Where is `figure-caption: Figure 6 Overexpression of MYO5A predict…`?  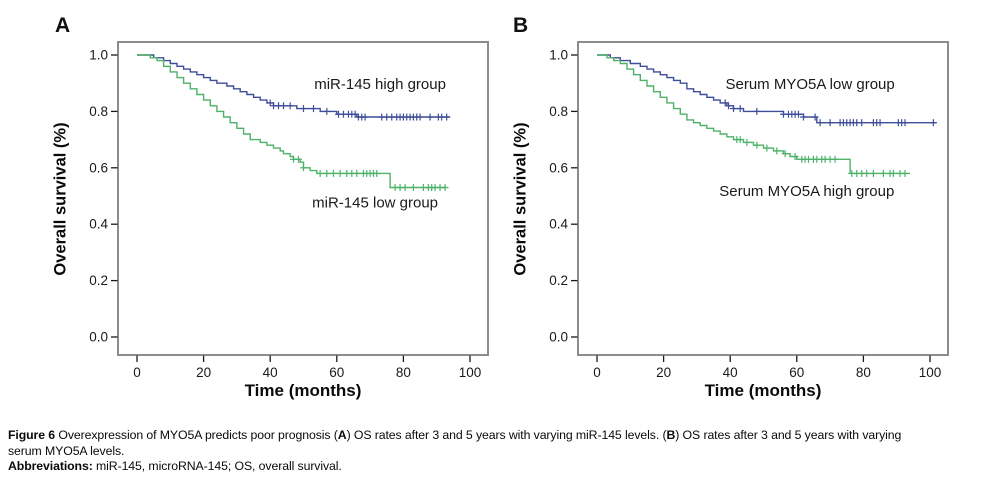 figure-caption: Figure 6 Overexpression of MYO5A predict… is located at coordinates (504, 451).